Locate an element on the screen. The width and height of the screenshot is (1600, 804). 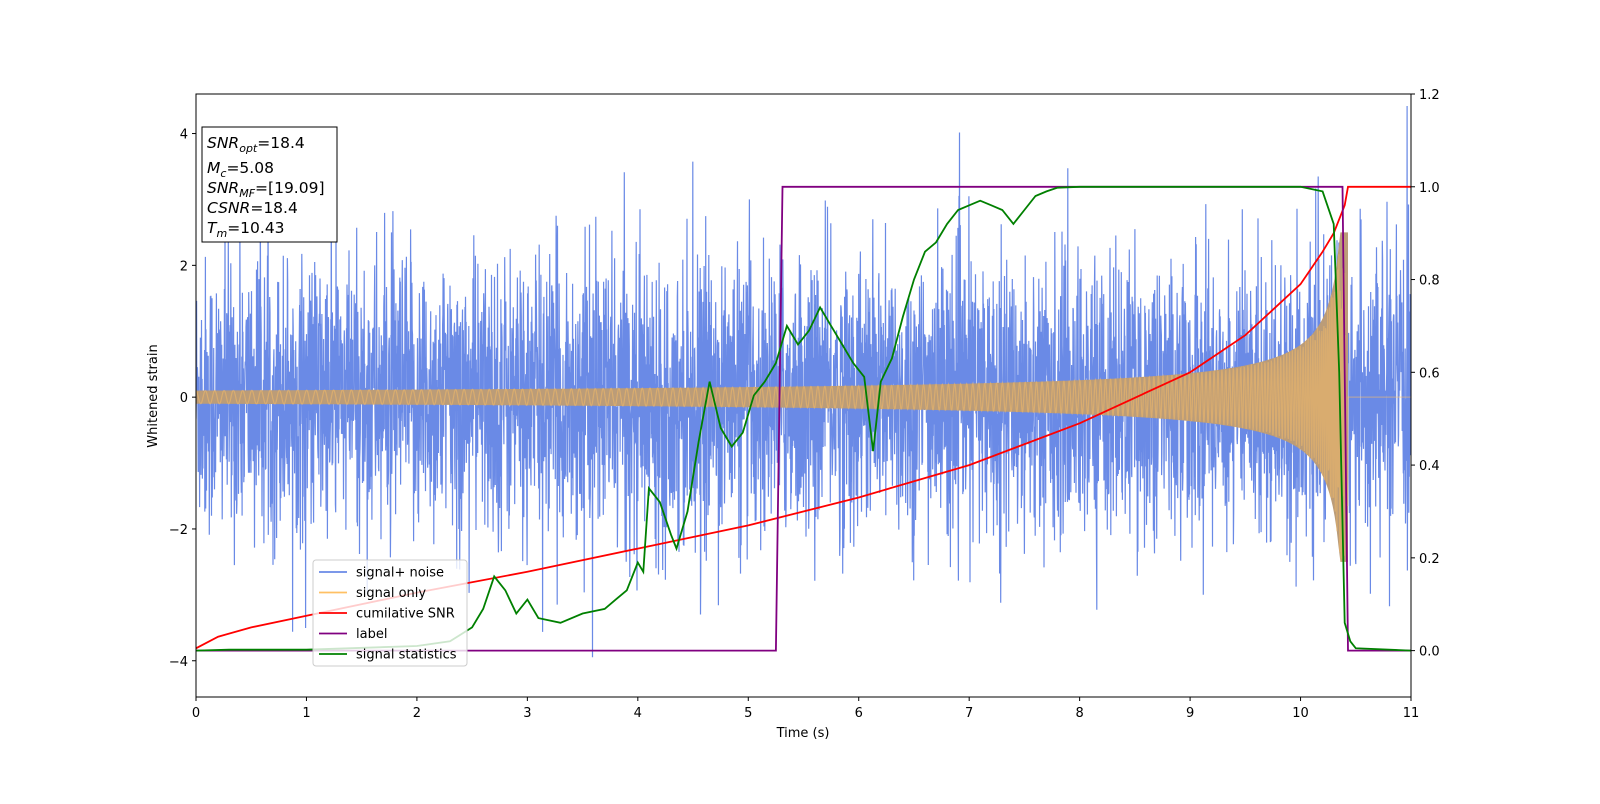
info-snr-opt: SNRopt=18.4 is located at coordinates (256, 144).